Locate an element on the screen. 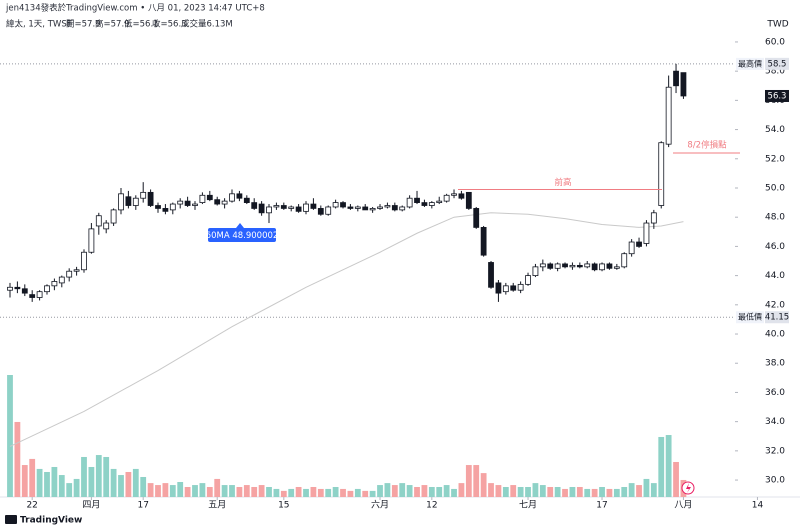  annotation-label: 前高 is located at coordinates (562, 182).